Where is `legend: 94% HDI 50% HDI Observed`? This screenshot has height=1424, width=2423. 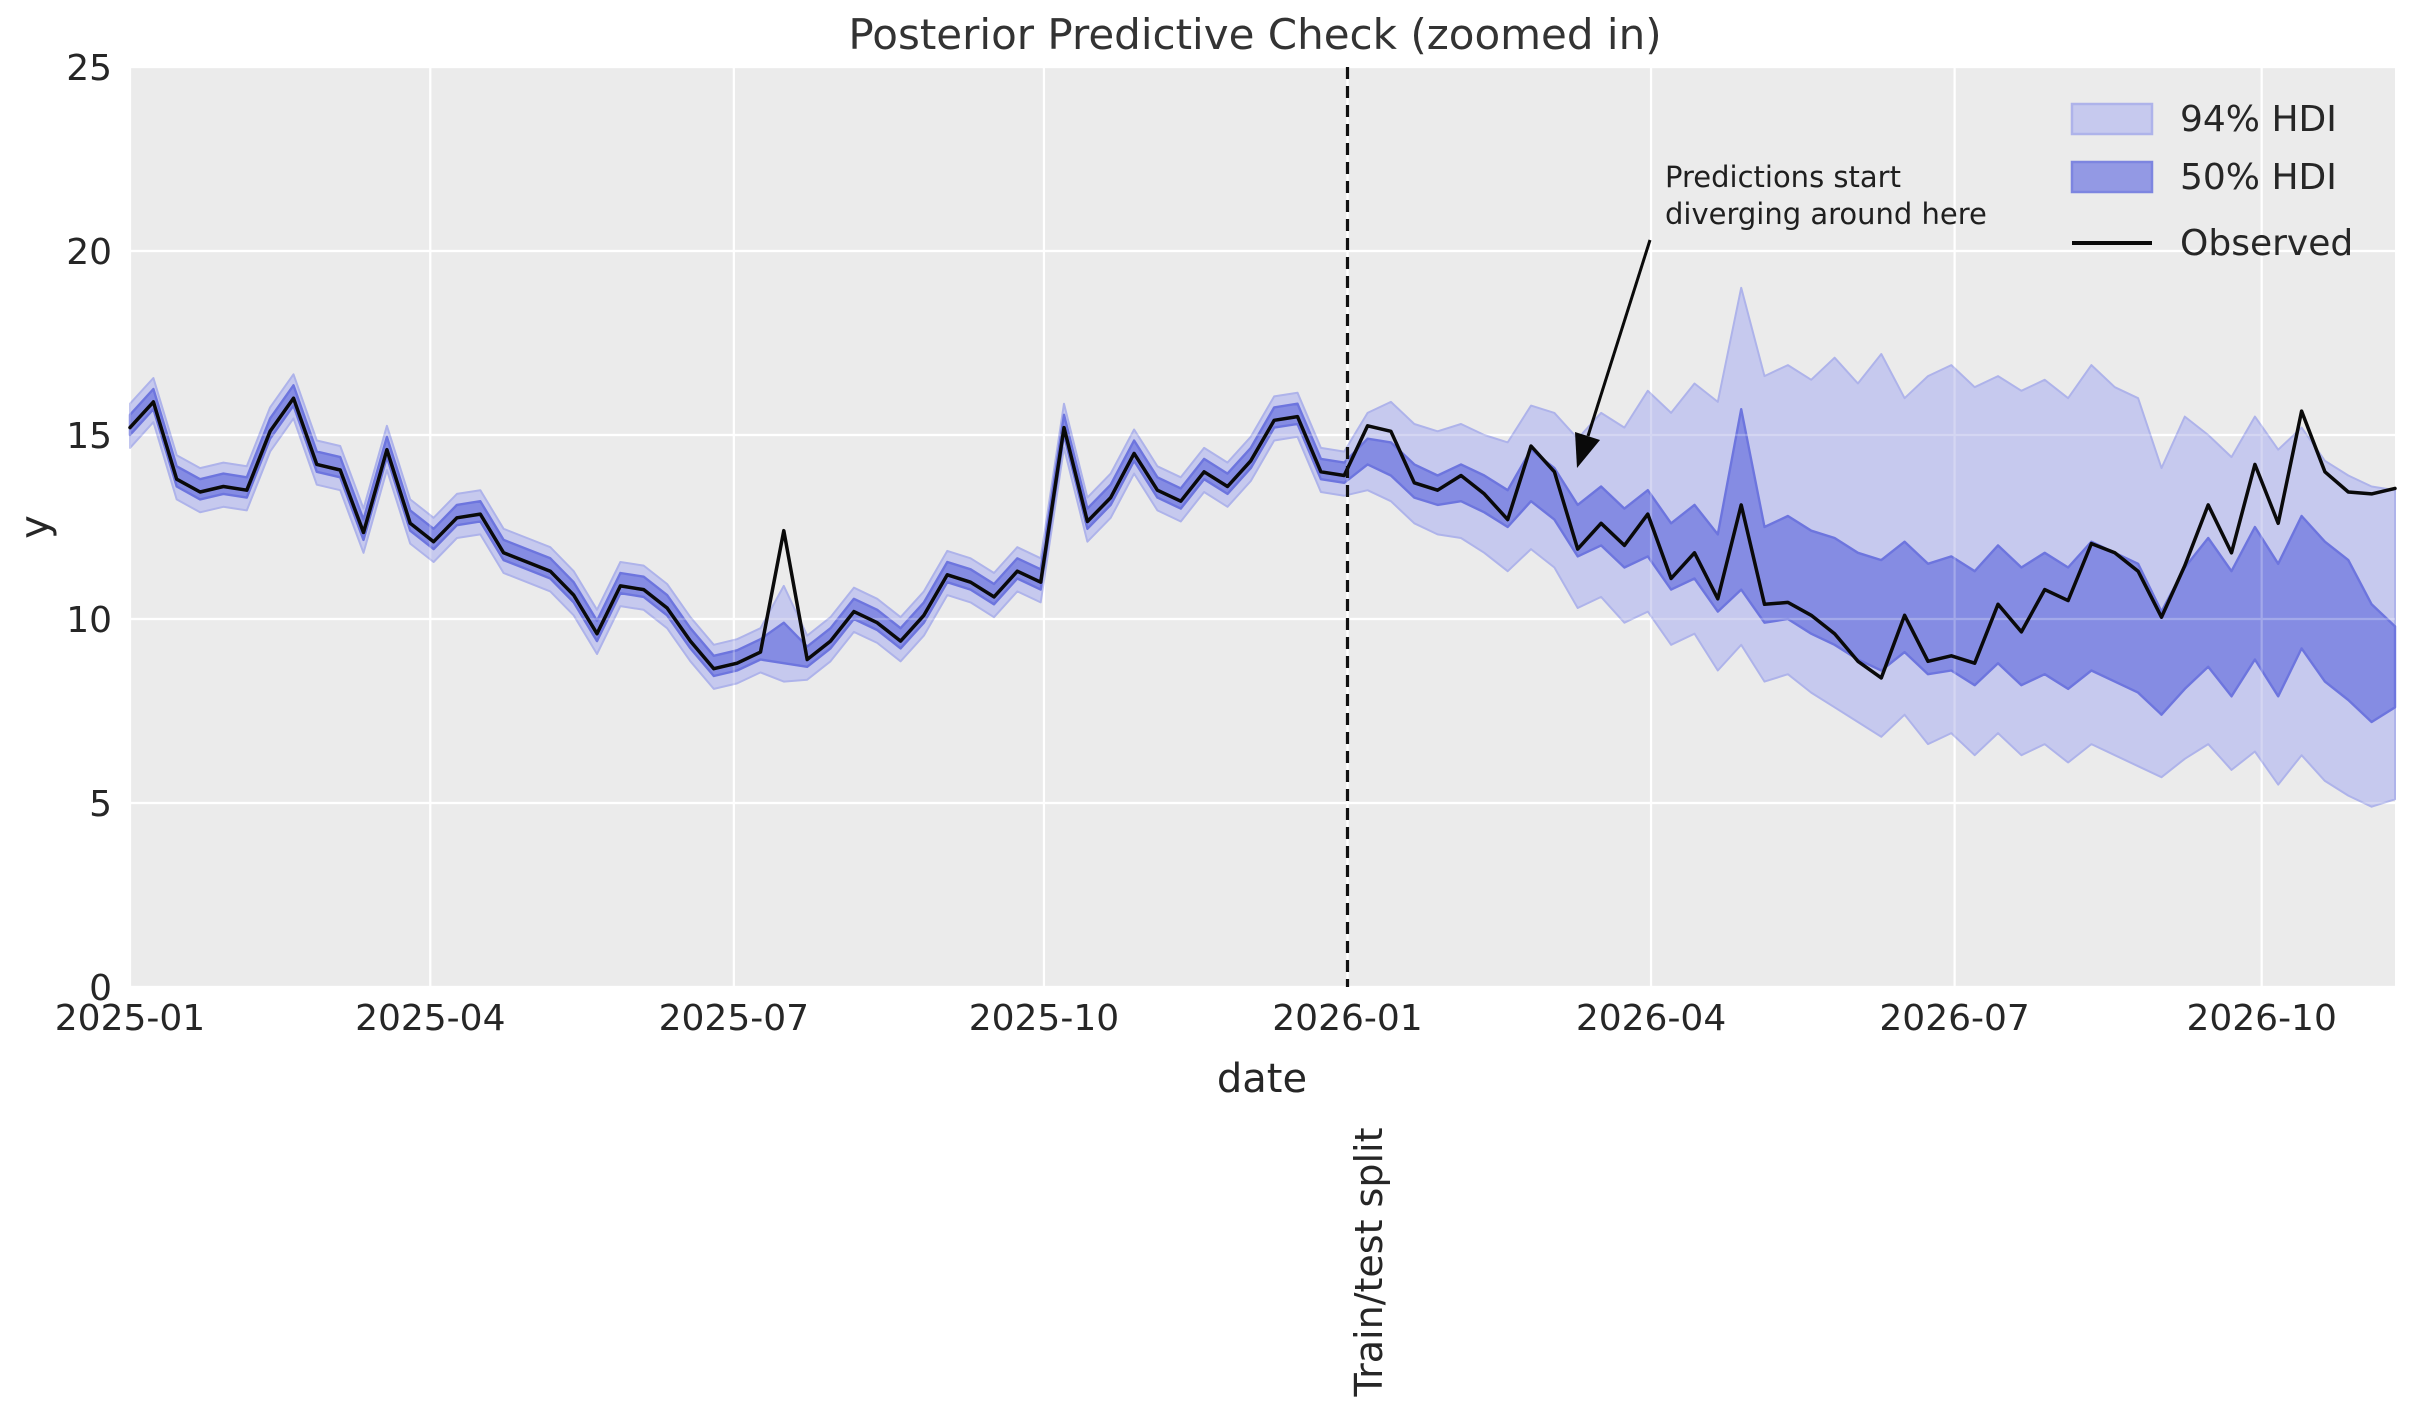
legend: 94% HDI 50% HDI Observed is located at coordinates (2211, 181).